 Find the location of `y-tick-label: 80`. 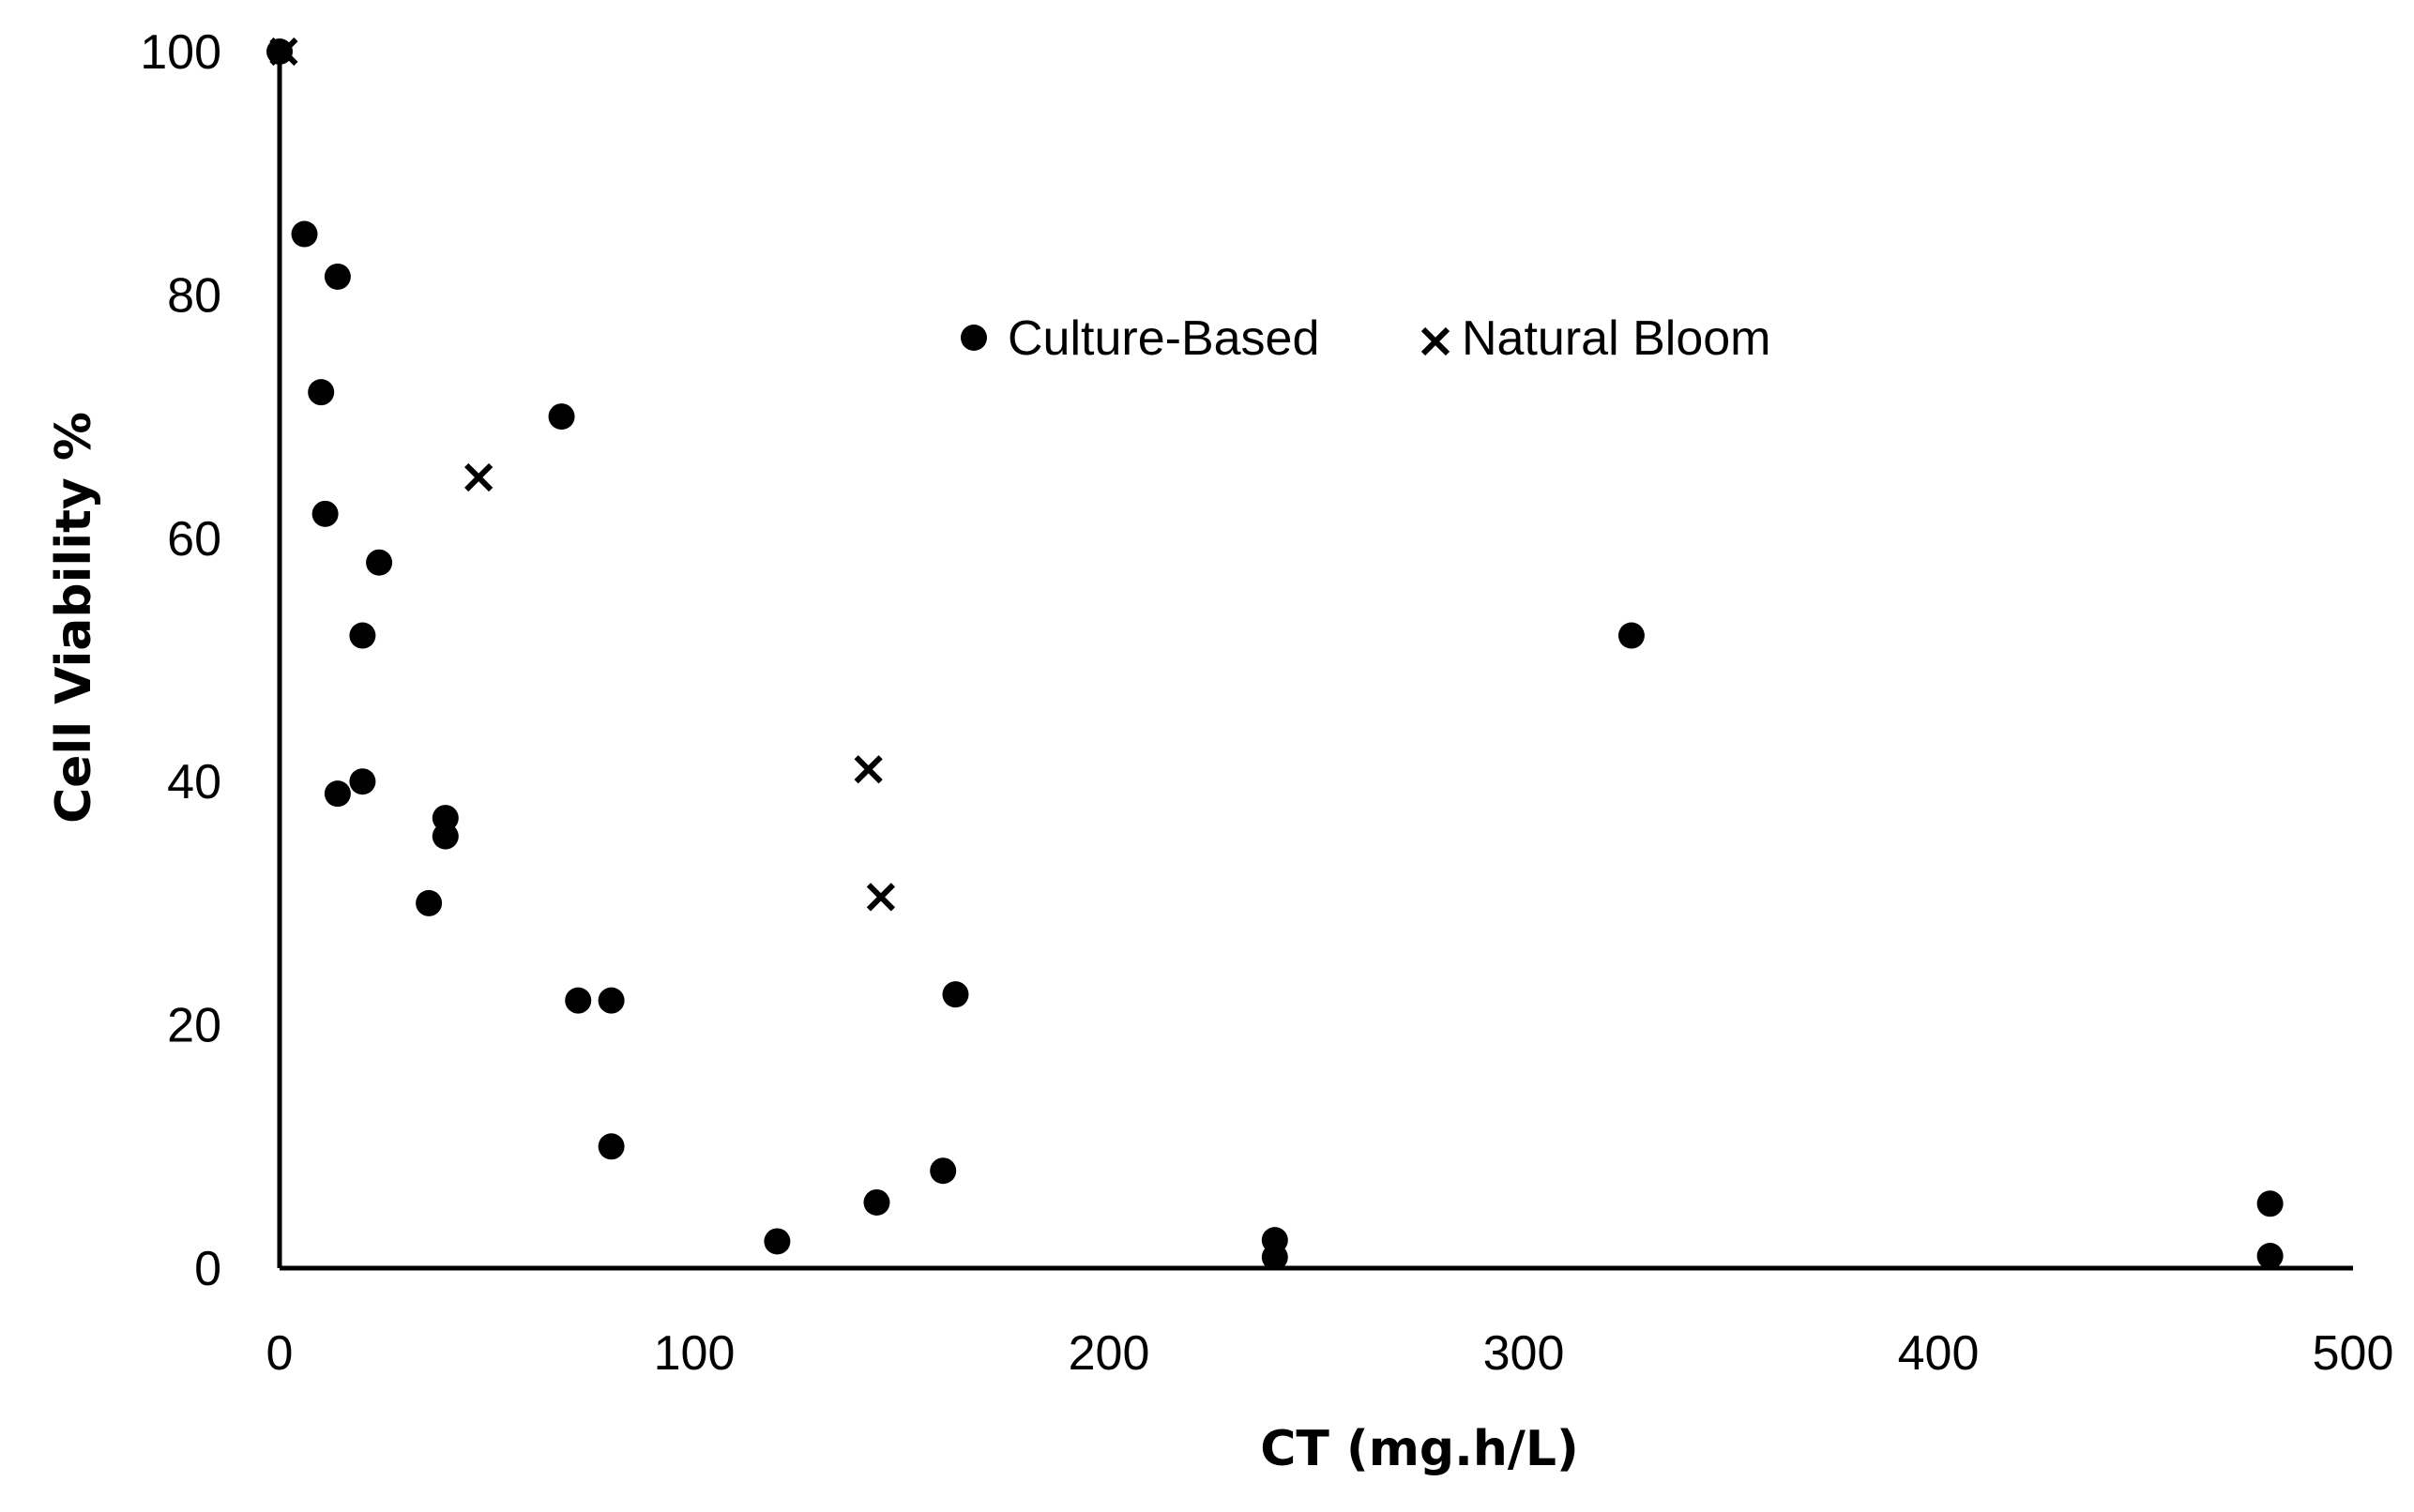

y-tick-label: 80 is located at coordinates (194, 295).